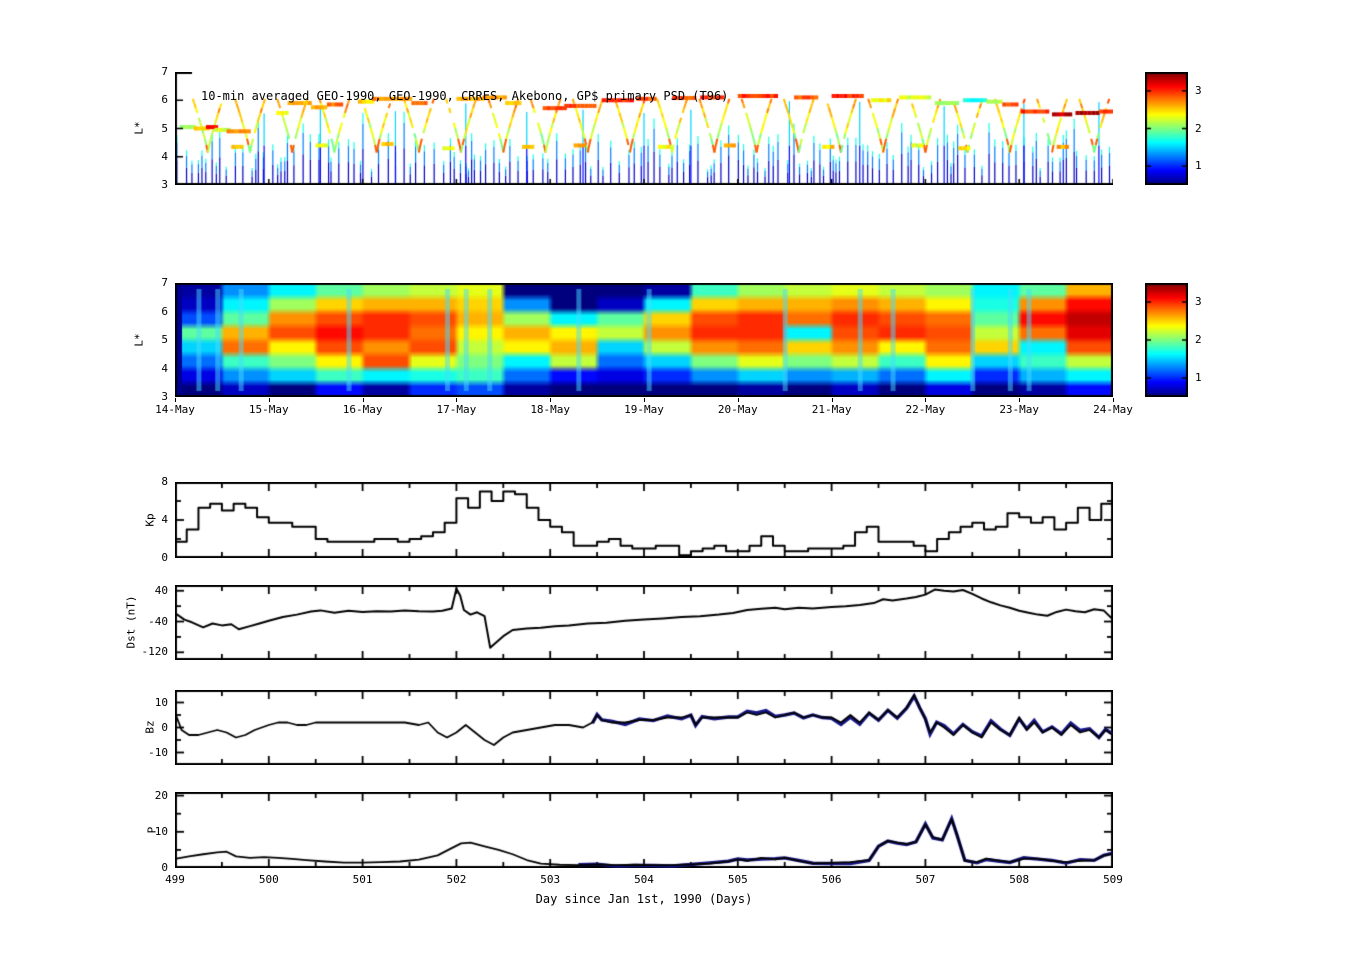 The image size is (1351, 974). What do you see at coordinates (1166, 128) in the screenshot?
I see `colorbar-top-canvas` at bounding box center [1166, 128].